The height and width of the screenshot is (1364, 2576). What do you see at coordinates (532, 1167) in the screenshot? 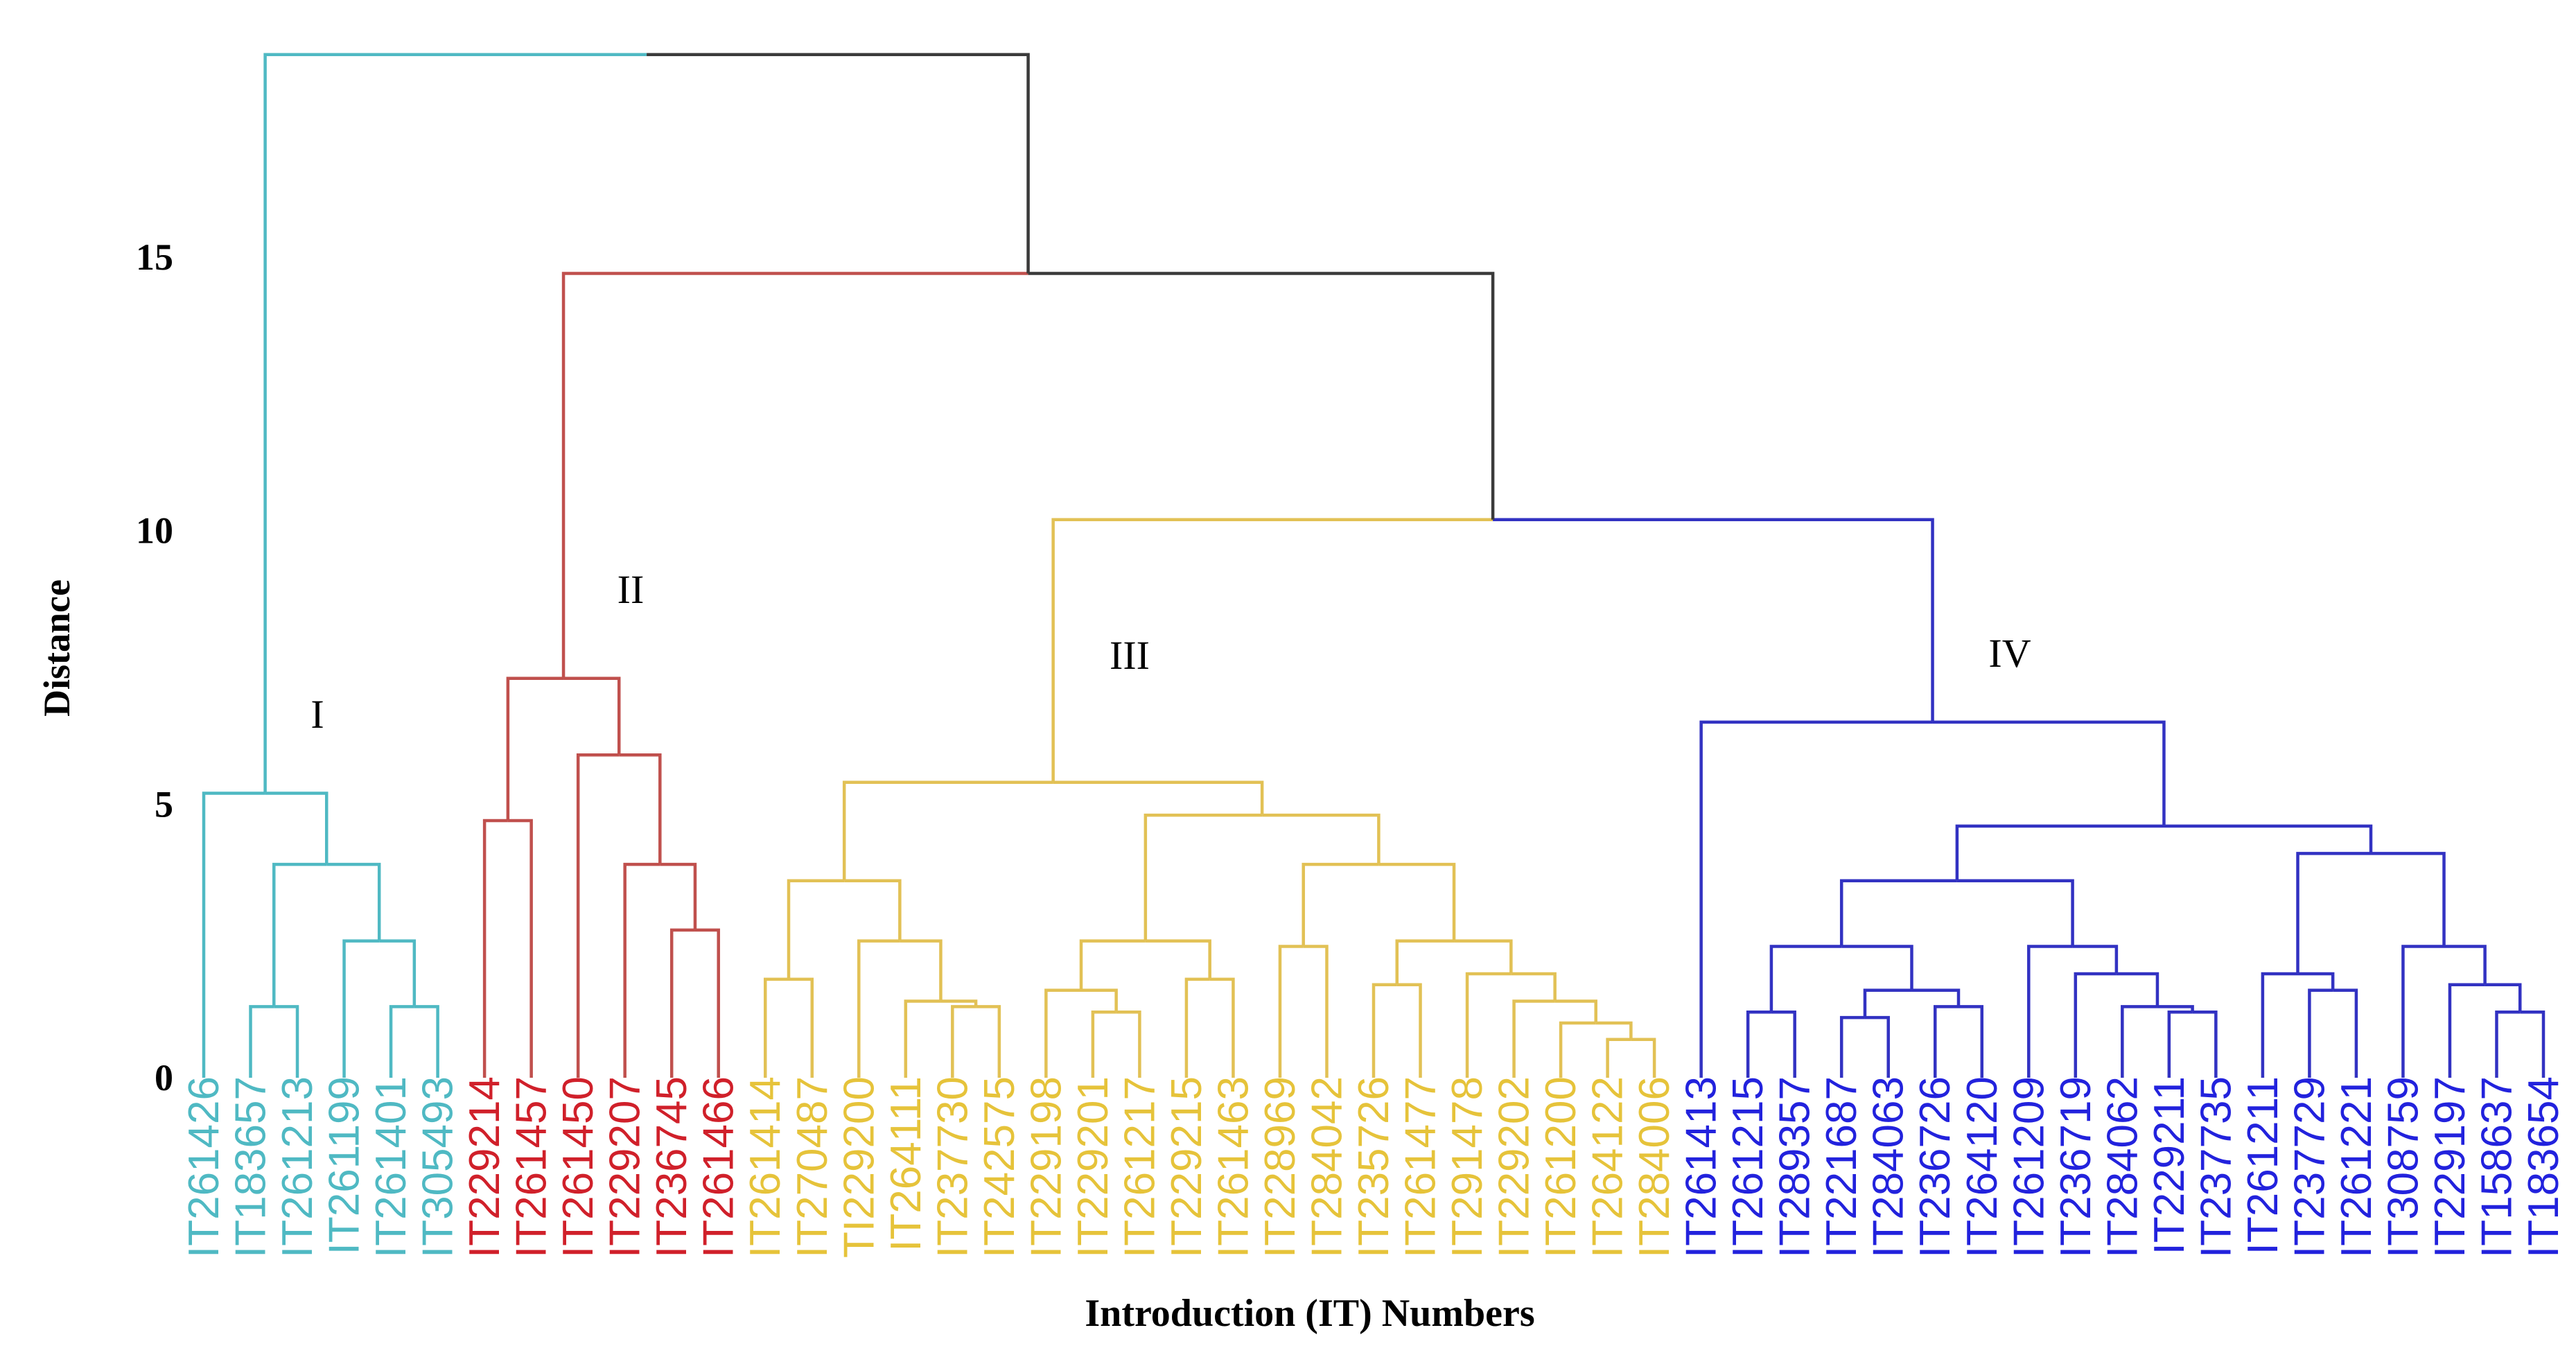
I see `leaf-label: IT261457` at bounding box center [532, 1167].